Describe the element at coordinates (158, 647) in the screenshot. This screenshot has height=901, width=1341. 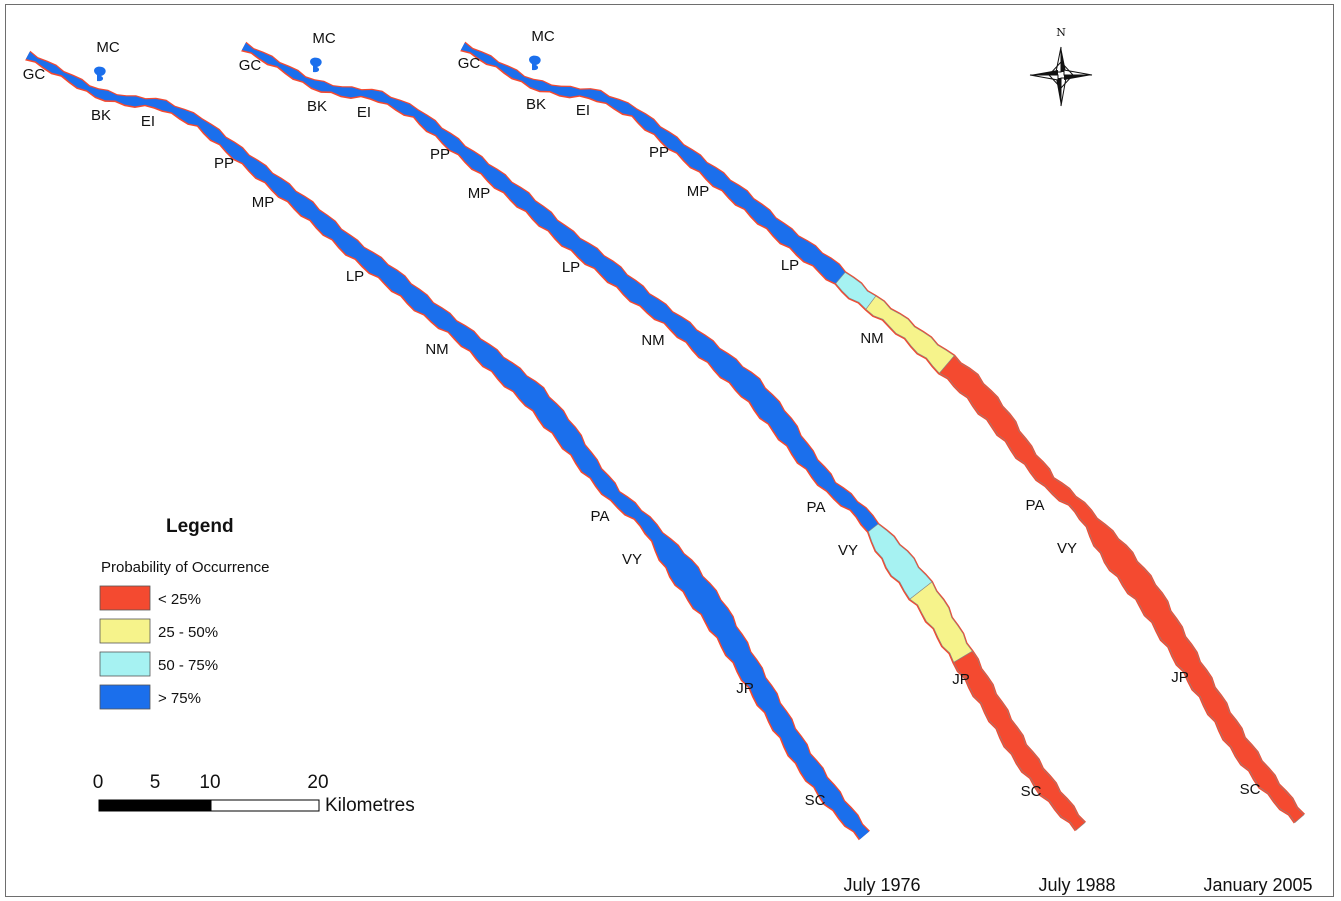
I see `legend-items: < 25% 25 - 50% 50 - 75% > 75%` at that location.